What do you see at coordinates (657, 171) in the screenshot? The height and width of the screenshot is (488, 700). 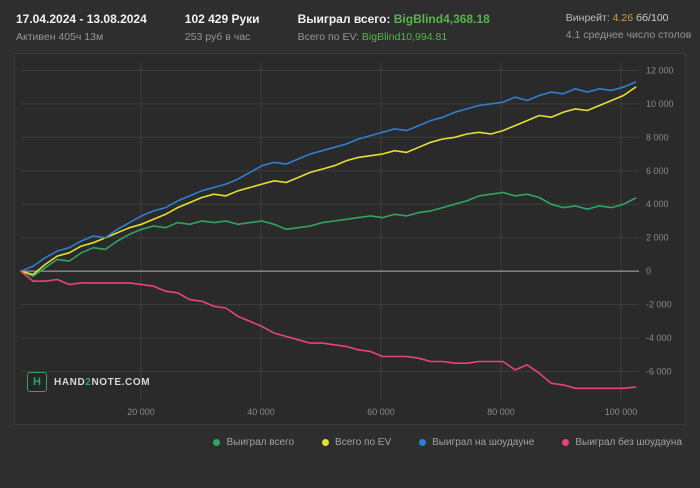 I see `y-axis-tick-label: 6 000` at bounding box center [657, 171].